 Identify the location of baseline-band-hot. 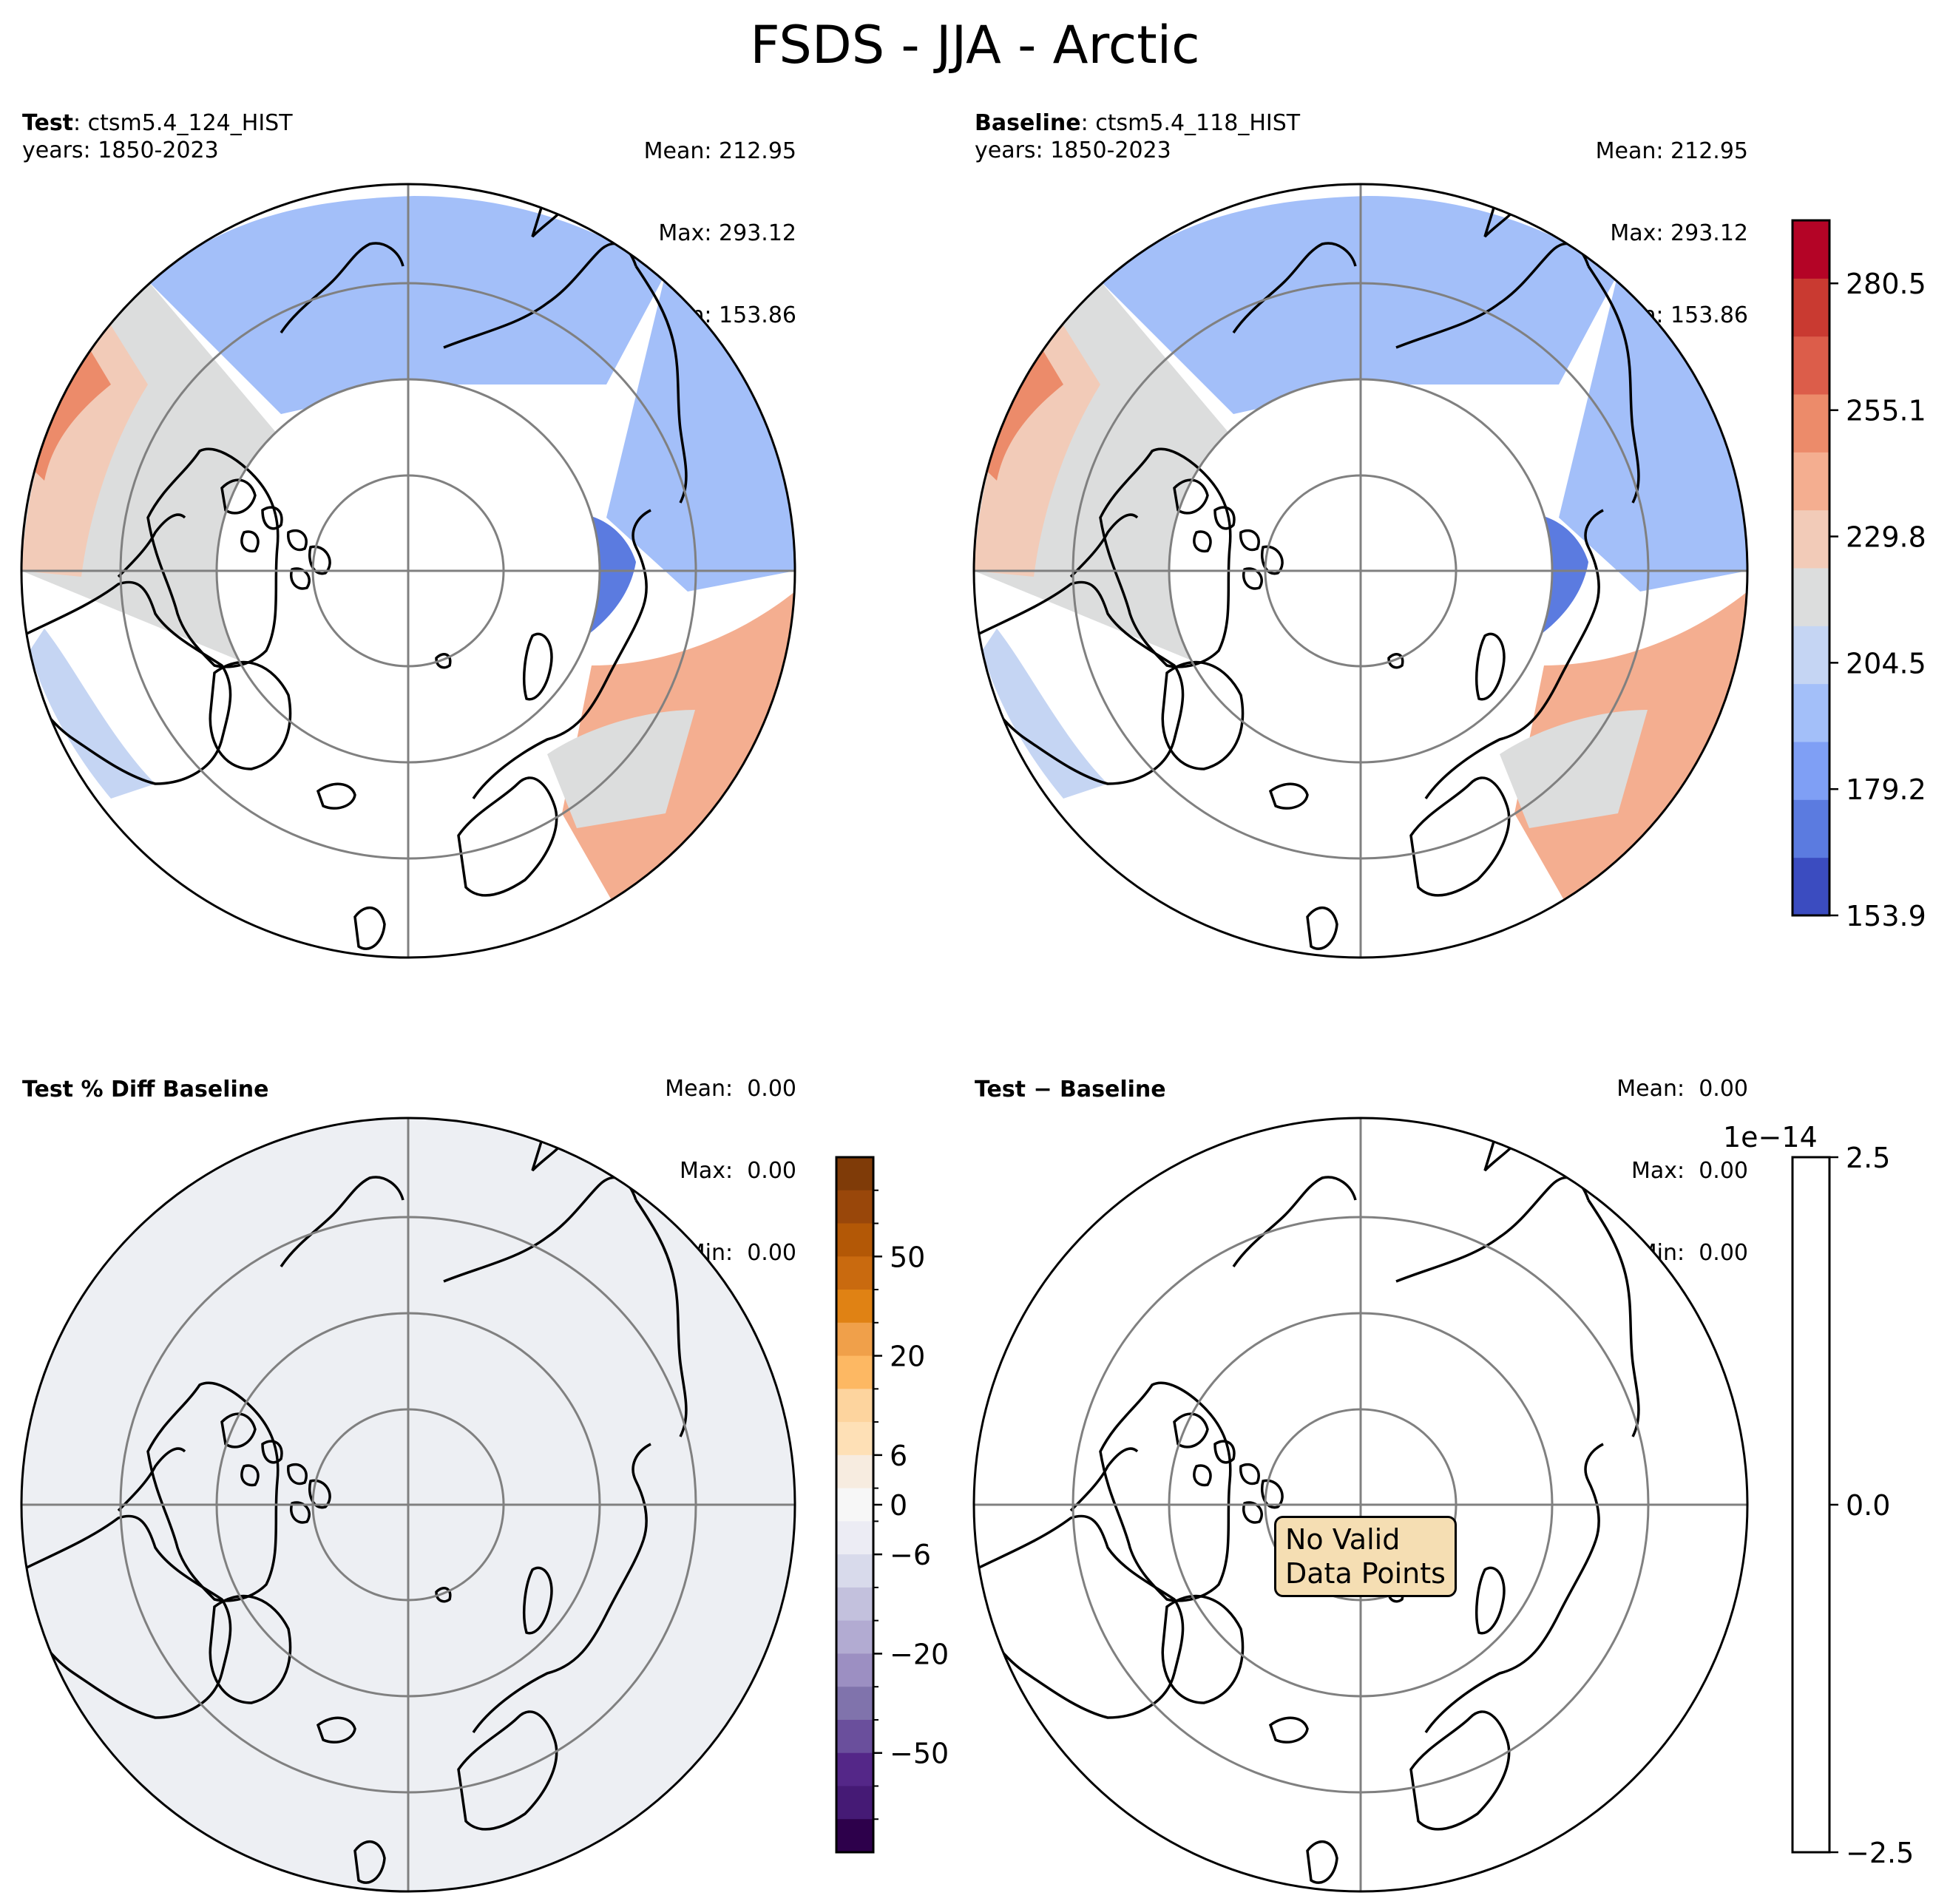
(1018, 414).